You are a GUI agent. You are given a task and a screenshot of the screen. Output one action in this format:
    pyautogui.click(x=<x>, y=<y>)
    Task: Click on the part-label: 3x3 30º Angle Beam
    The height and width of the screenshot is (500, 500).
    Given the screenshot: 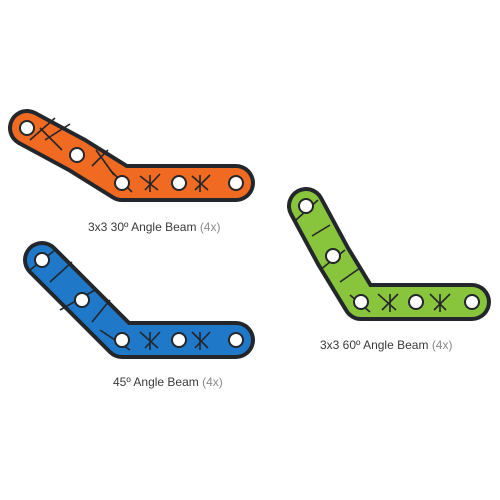 What is the action you would take?
    pyautogui.click(x=142, y=227)
    